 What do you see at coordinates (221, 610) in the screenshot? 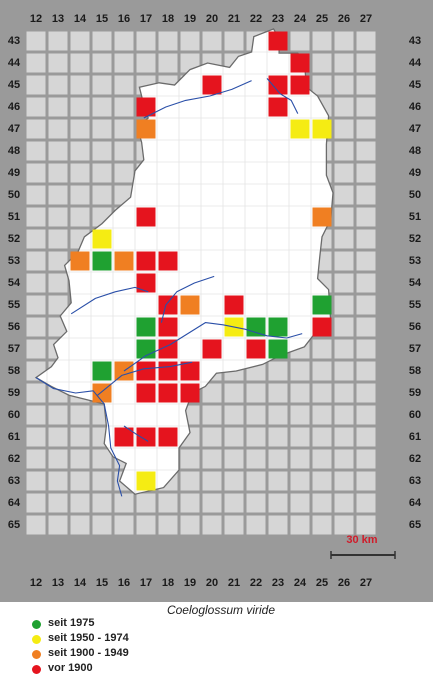
I see `species-title: Coeloglossum viride` at bounding box center [221, 610].